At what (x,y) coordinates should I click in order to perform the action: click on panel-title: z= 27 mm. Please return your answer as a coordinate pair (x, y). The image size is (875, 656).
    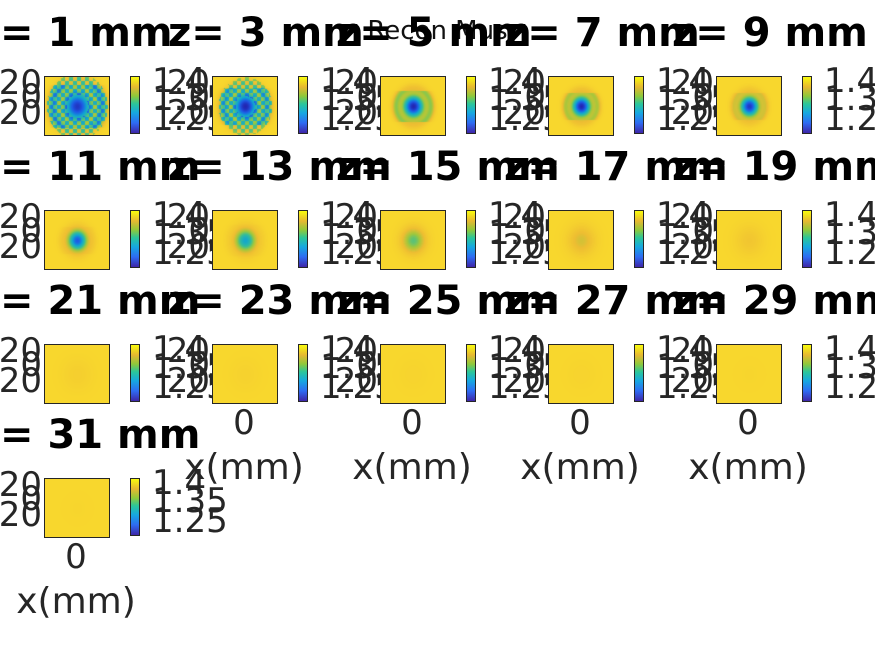
    Looking at the image, I should click on (616, 301).